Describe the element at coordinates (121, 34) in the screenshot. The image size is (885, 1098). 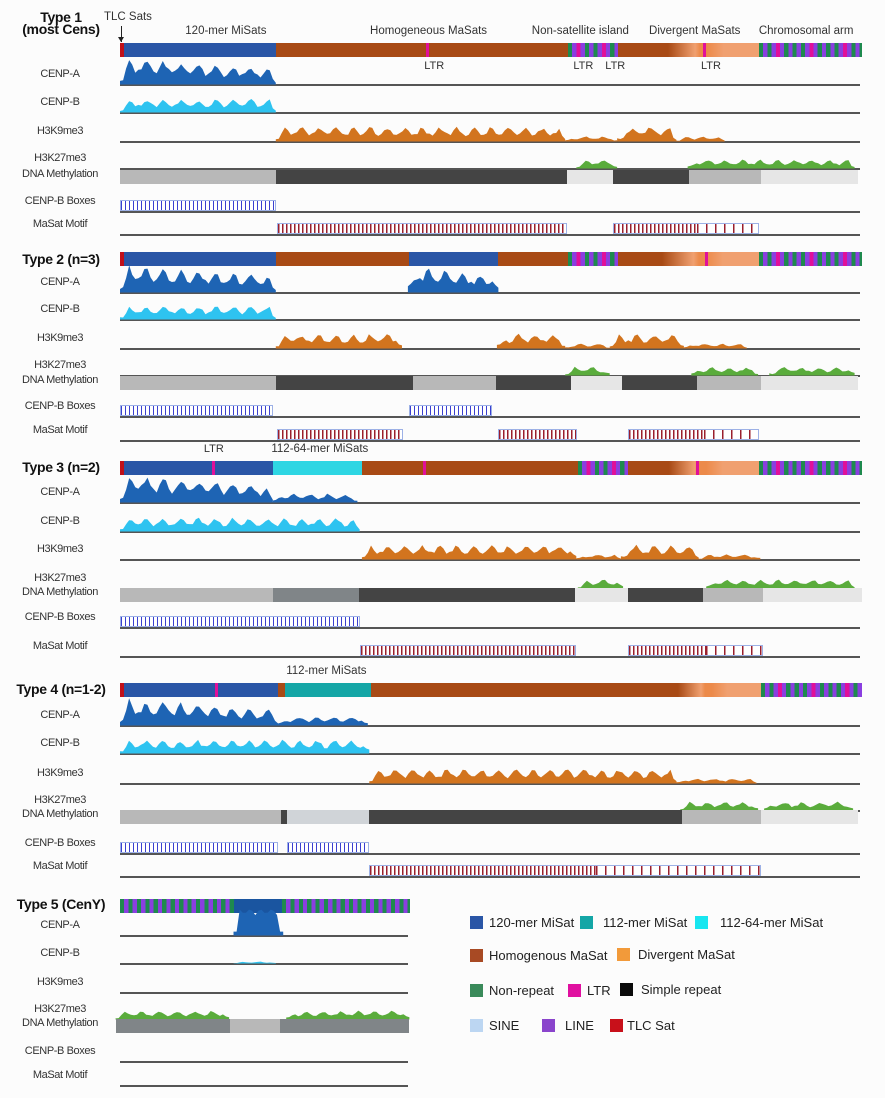
I see `tlc-arrow-icon` at that location.